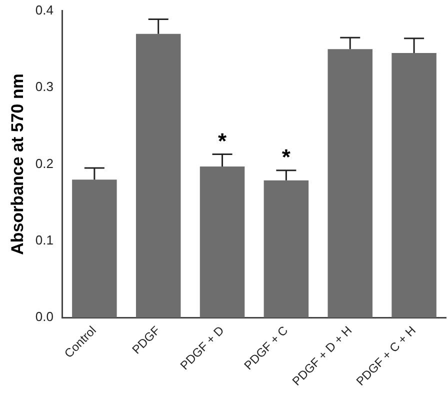  I want to click on y-tick-label: 0.3, so click(44, 86).